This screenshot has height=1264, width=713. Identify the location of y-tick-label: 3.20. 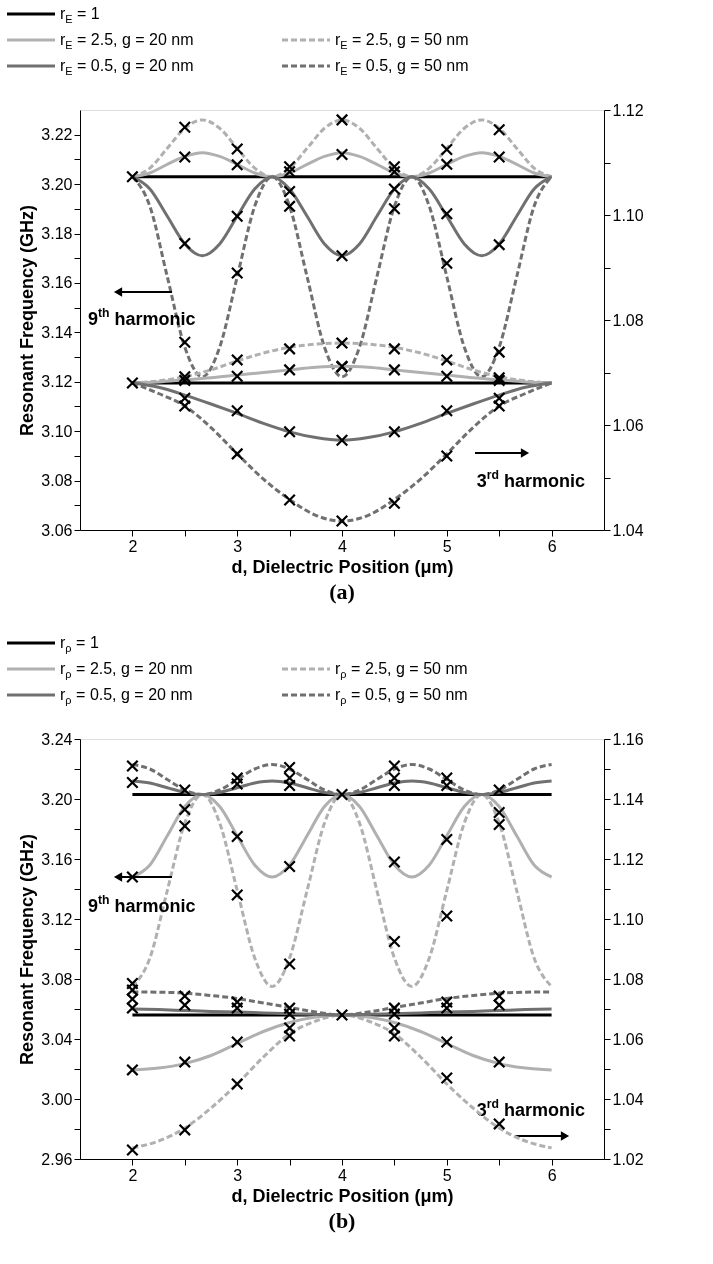
(57, 799).